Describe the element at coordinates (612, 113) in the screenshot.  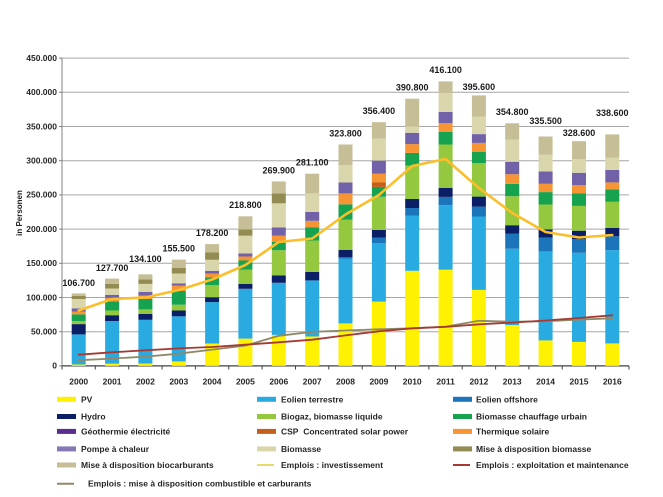
I see `svg-text: 338.600` at that location.